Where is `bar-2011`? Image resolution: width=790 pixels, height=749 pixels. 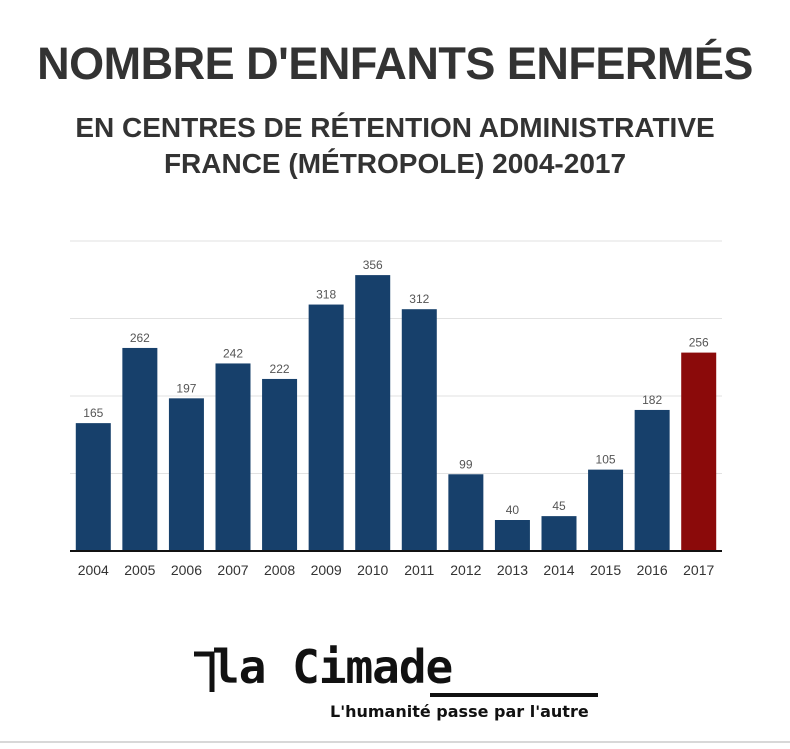 bar-2011 is located at coordinates (419, 430).